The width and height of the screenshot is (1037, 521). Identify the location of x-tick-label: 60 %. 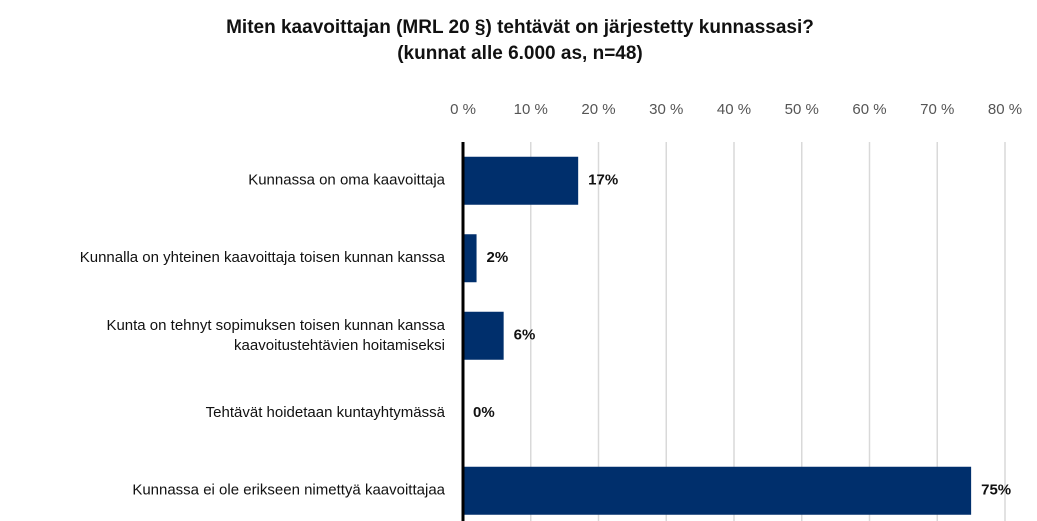
(869, 109).